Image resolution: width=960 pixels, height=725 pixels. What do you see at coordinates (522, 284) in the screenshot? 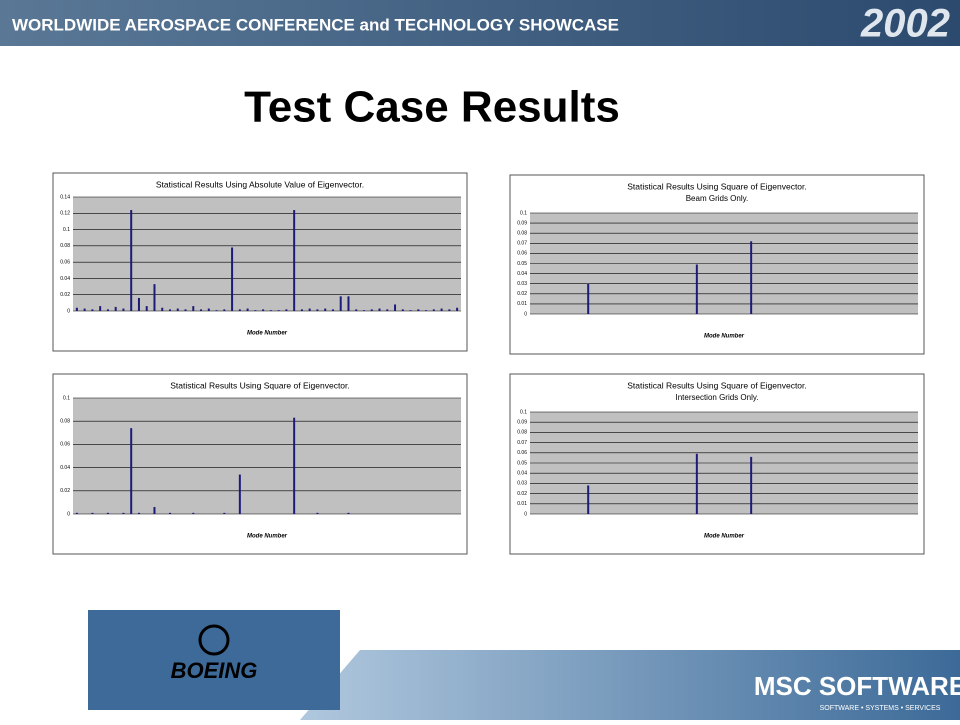
I see `y-tick-label: 0.03` at bounding box center [522, 284].